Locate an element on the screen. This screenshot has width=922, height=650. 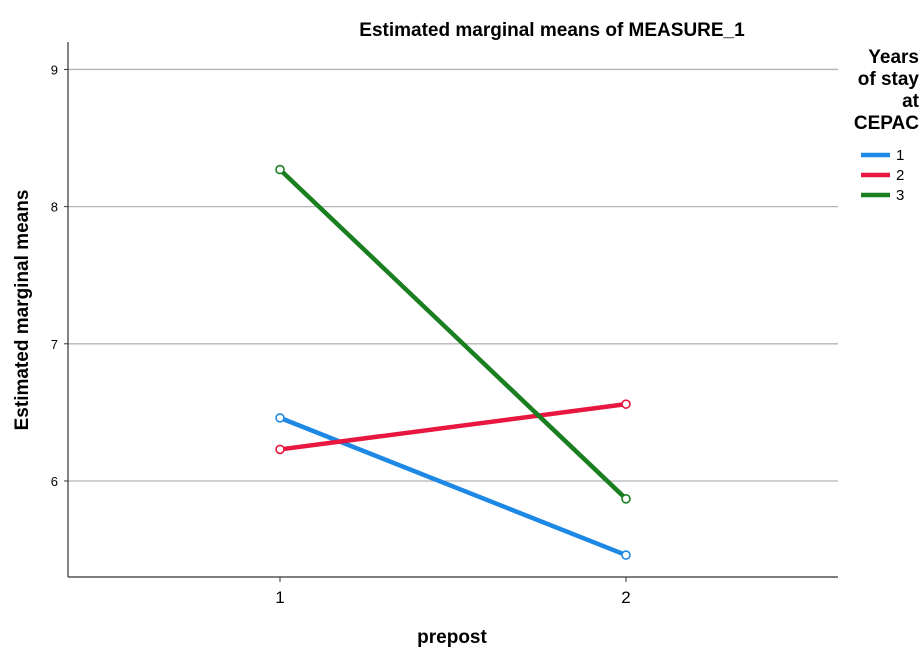
y-tick-label-7: 7 is located at coordinates (54, 344).